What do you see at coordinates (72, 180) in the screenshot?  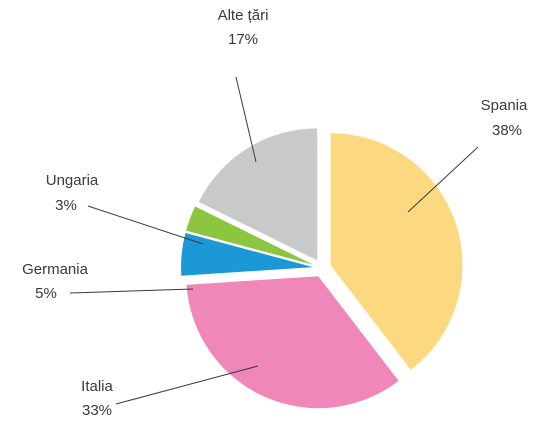 I see `slice-name-label: Ungaria` at bounding box center [72, 180].